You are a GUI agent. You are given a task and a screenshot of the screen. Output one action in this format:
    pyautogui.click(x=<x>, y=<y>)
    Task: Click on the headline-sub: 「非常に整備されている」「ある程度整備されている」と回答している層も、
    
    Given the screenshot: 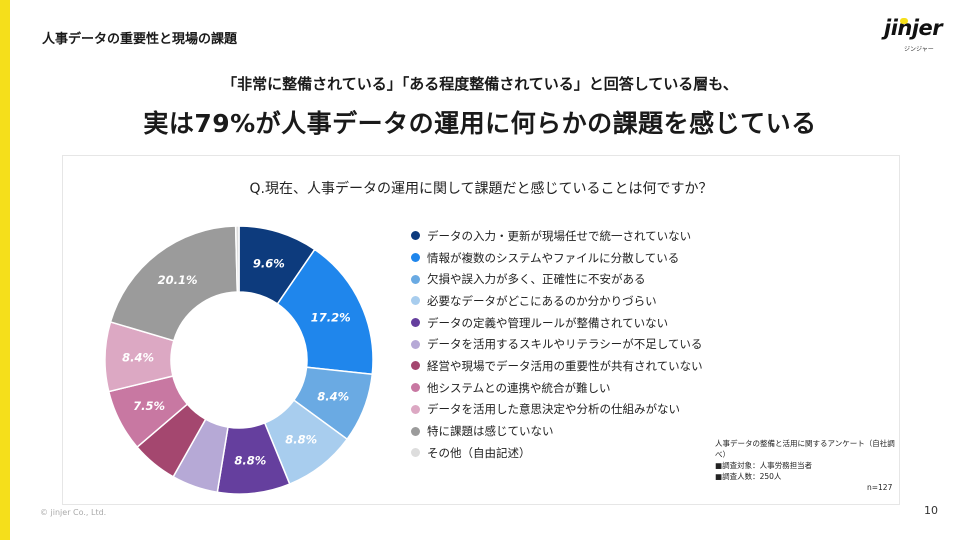 What is the action you would take?
    pyautogui.click(x=480, y=84)
    